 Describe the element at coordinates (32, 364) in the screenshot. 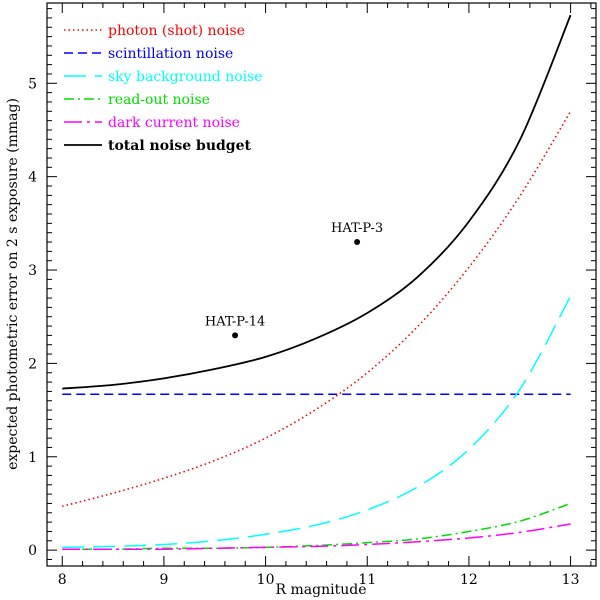

I see `y-tick-label: 2` at that location.